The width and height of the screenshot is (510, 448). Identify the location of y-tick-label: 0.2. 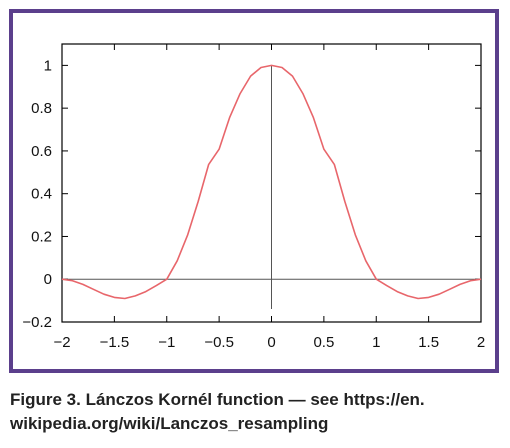
(41, 236).